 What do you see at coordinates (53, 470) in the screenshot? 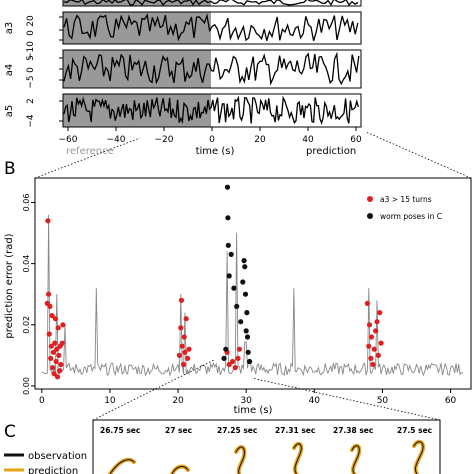
I see `legend-label-prediction: prediction` at bounding box center [53, 470].